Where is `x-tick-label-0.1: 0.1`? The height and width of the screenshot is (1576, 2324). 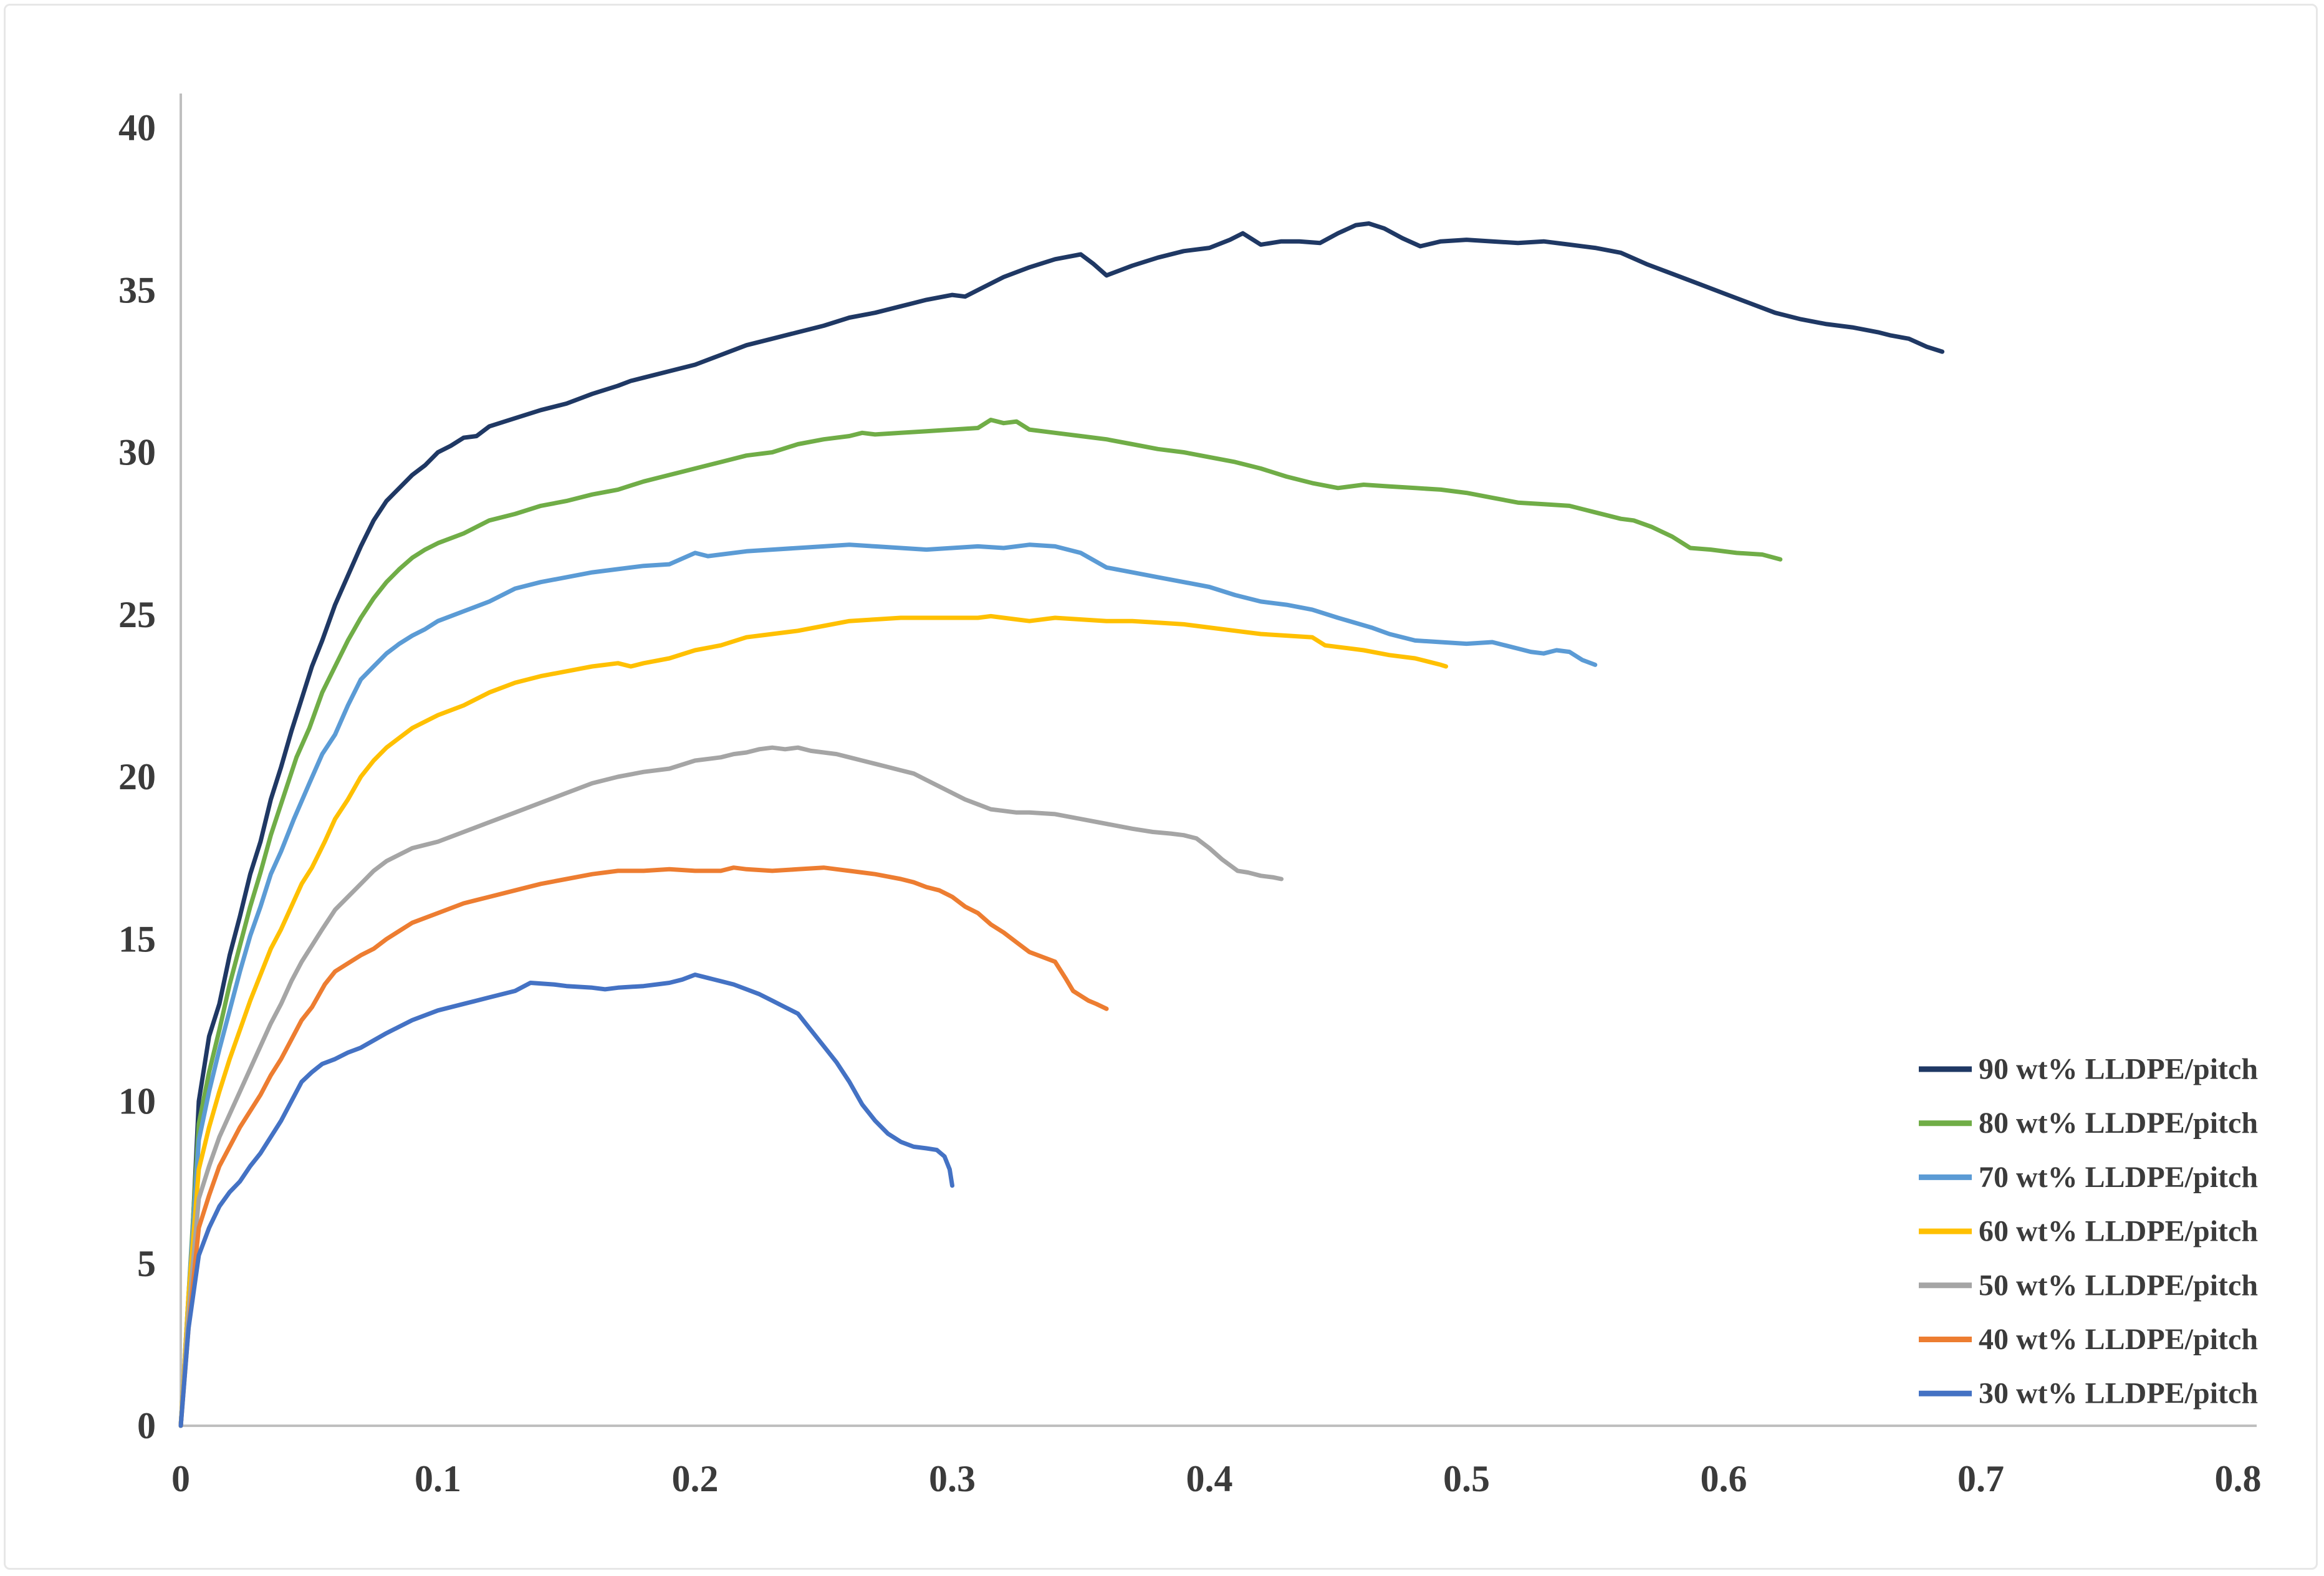
x-tick-label-0.1: 0.1 is located at coordinates (438, 1478).